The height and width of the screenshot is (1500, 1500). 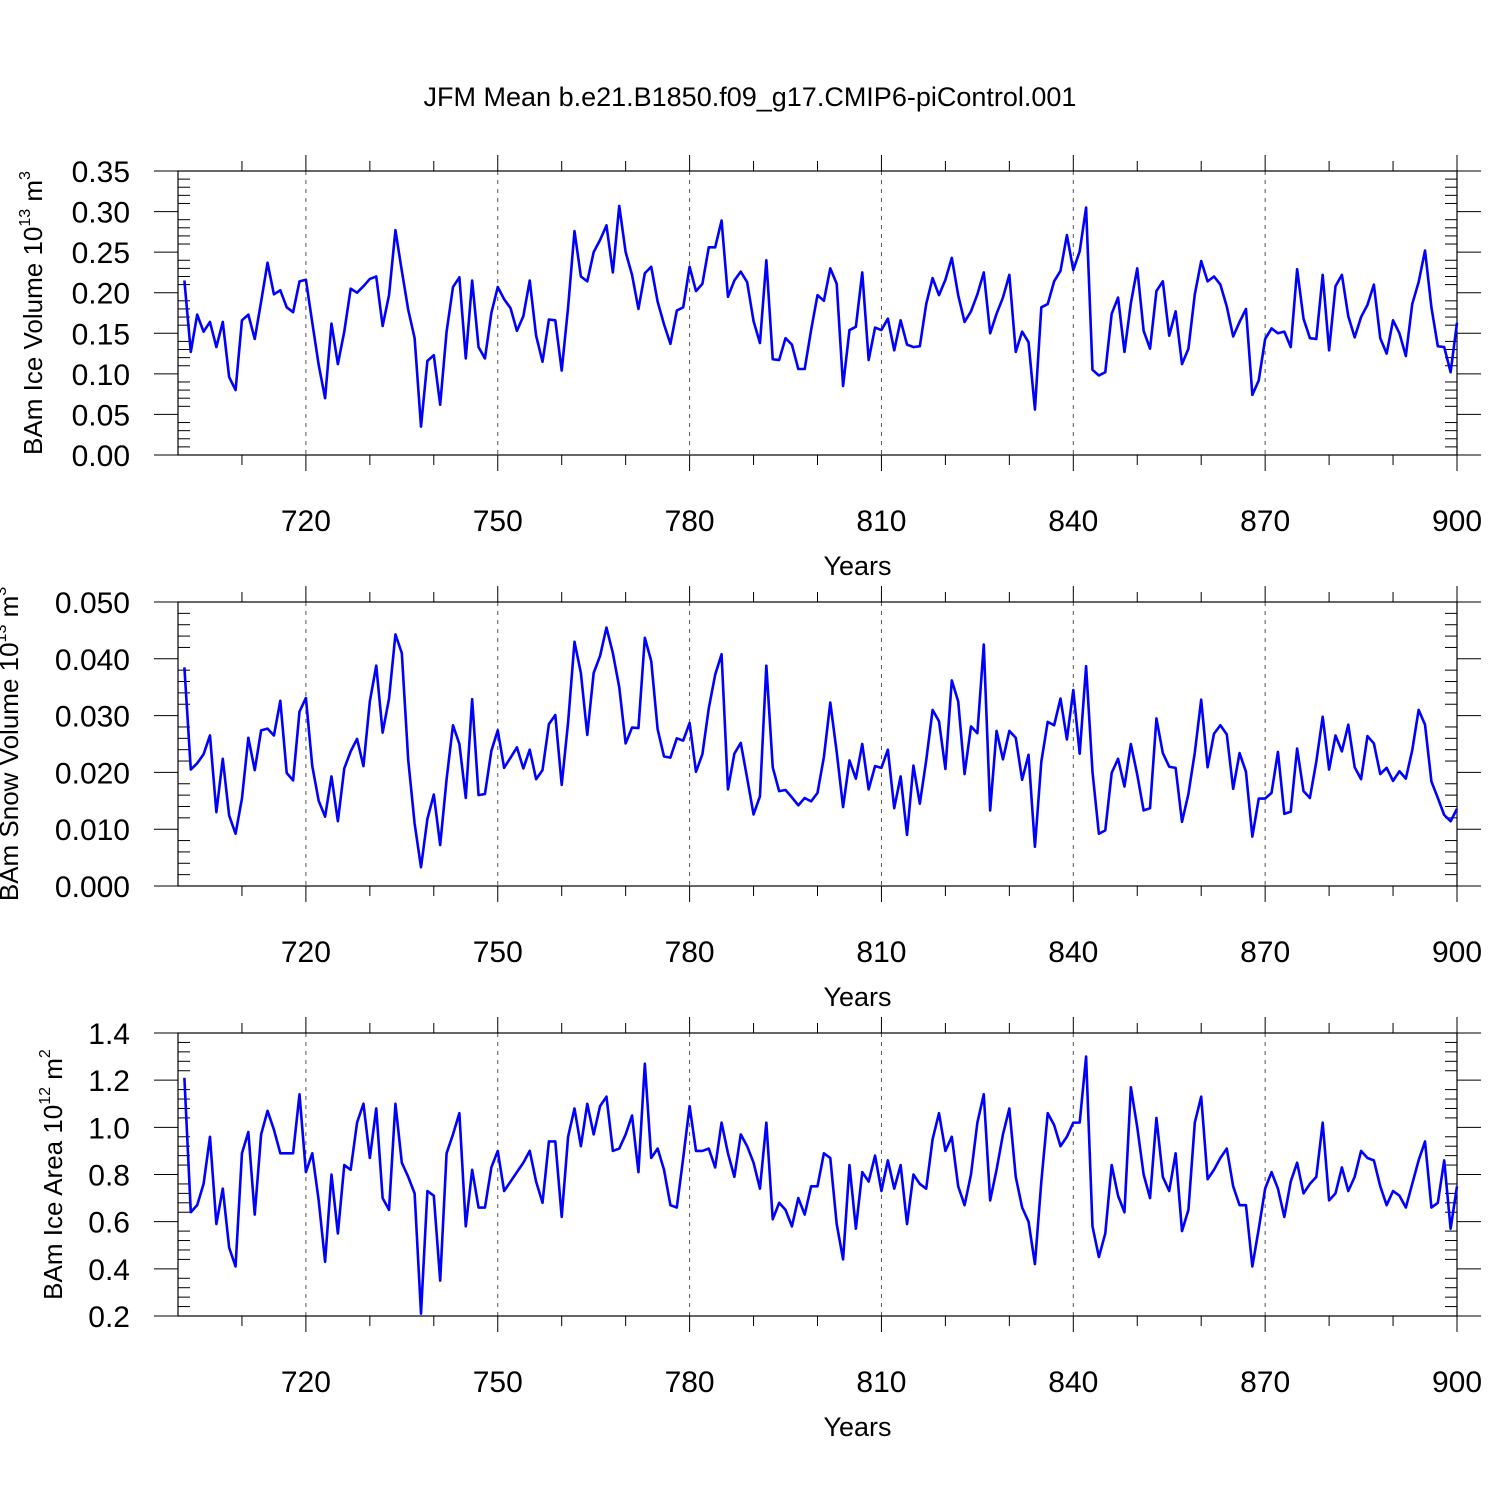 What do you see at coordinates (92, 603) in the screenshot?
I see `y-tick-label: 0.050` at bounding box center [92, 603].